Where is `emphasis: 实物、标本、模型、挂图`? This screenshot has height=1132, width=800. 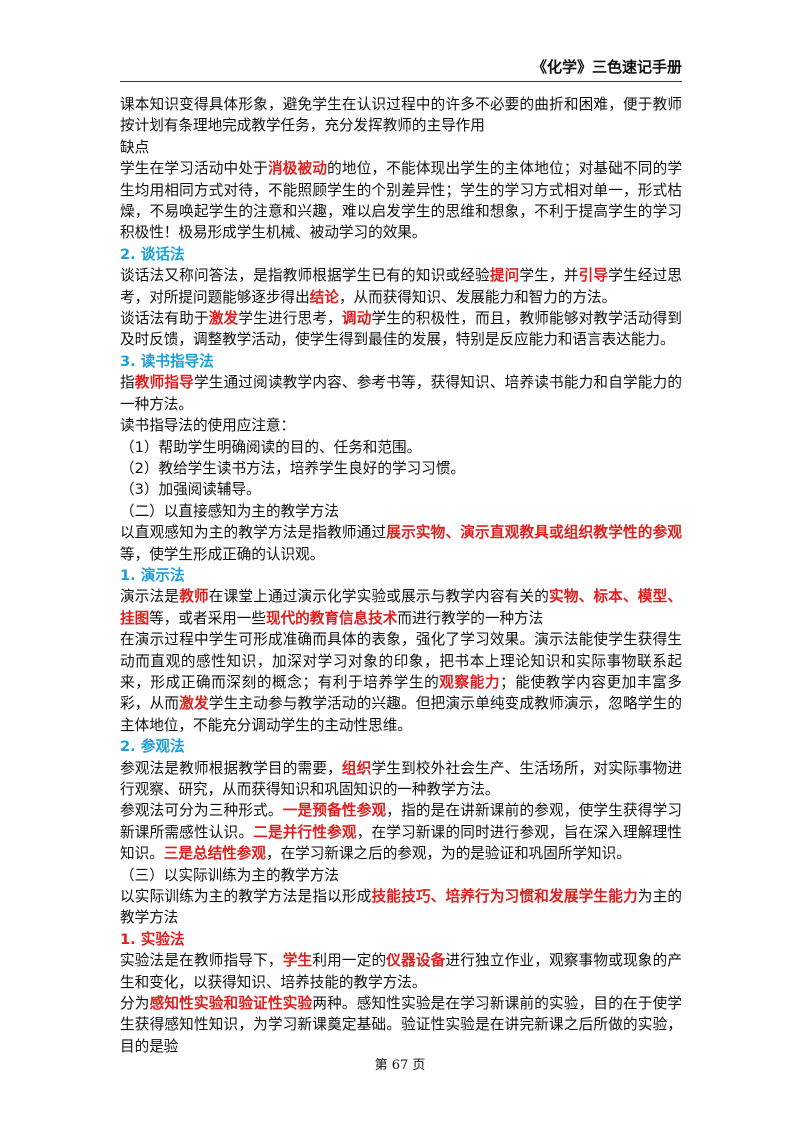 emphasis: 实物、标本、模型、挂图 is located at coordinates (401, 607).